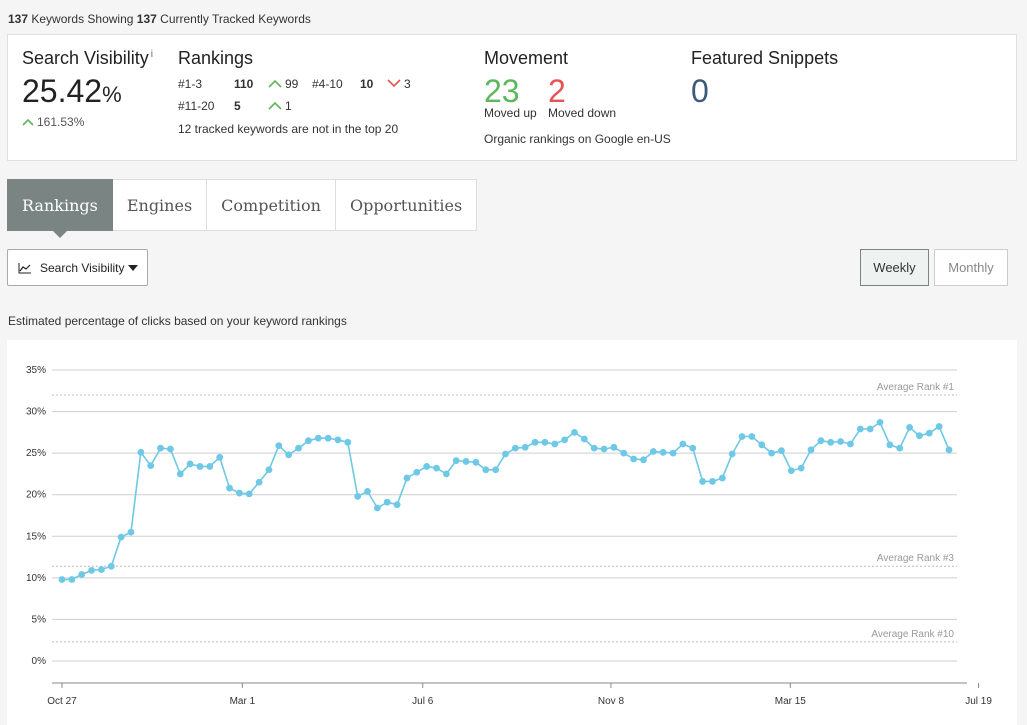 This screenshot has height=725, width=1027. I want to click on x-tick-label: Jul 6, so click(423, 701).